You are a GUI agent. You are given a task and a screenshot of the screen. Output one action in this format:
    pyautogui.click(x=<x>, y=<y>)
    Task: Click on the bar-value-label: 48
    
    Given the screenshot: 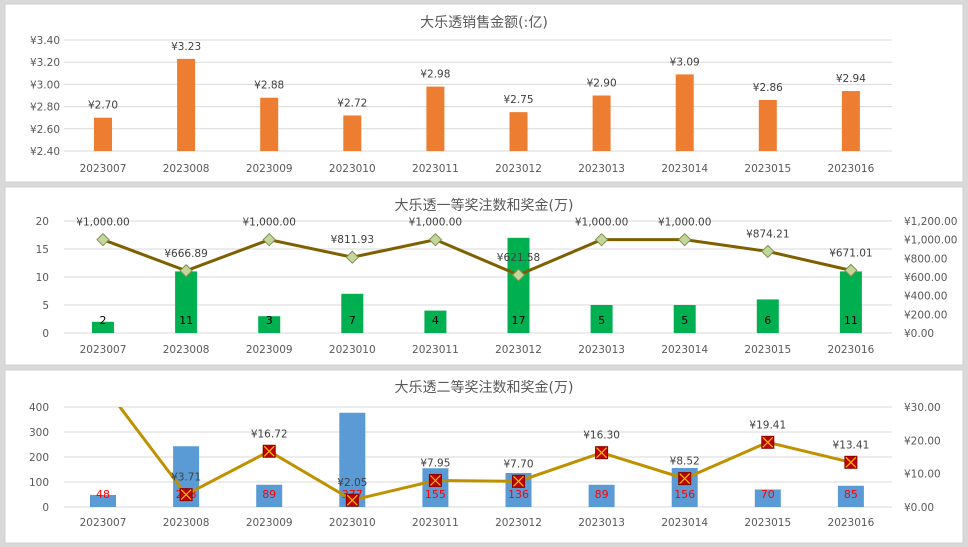 What is the action you would take?
    pyautogui.click(x=103, y=494)
    